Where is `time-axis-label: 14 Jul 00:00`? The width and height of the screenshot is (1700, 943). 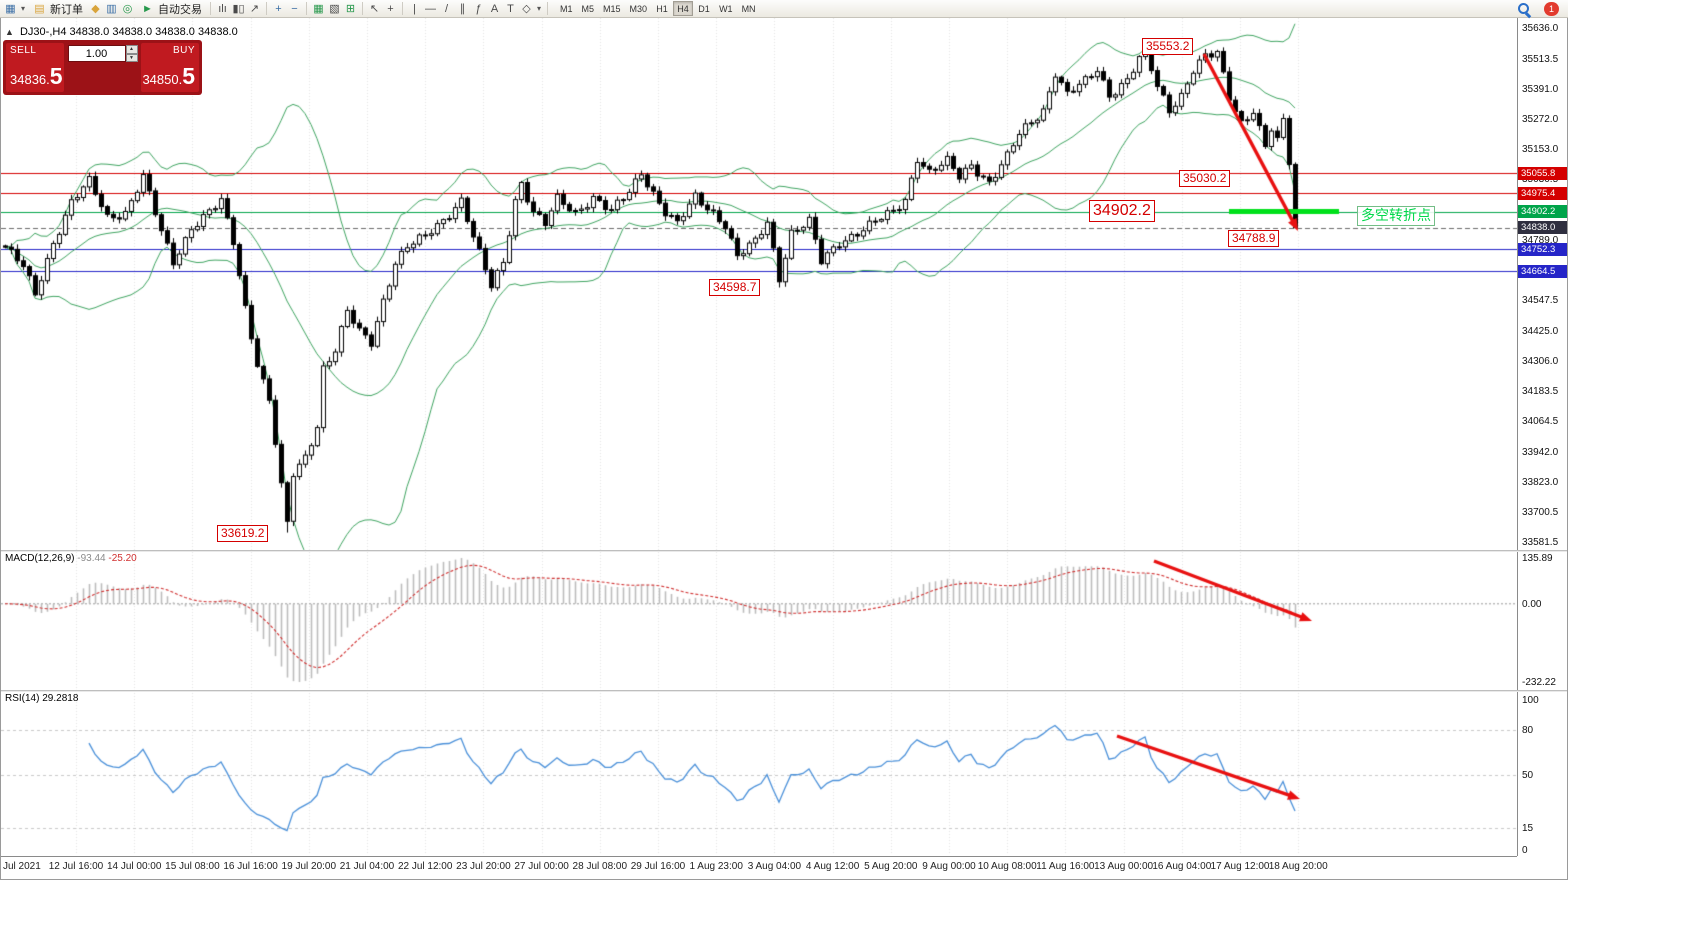 time-axis-label: 14 Jul 00:00 is located at coordinates (134, 866).